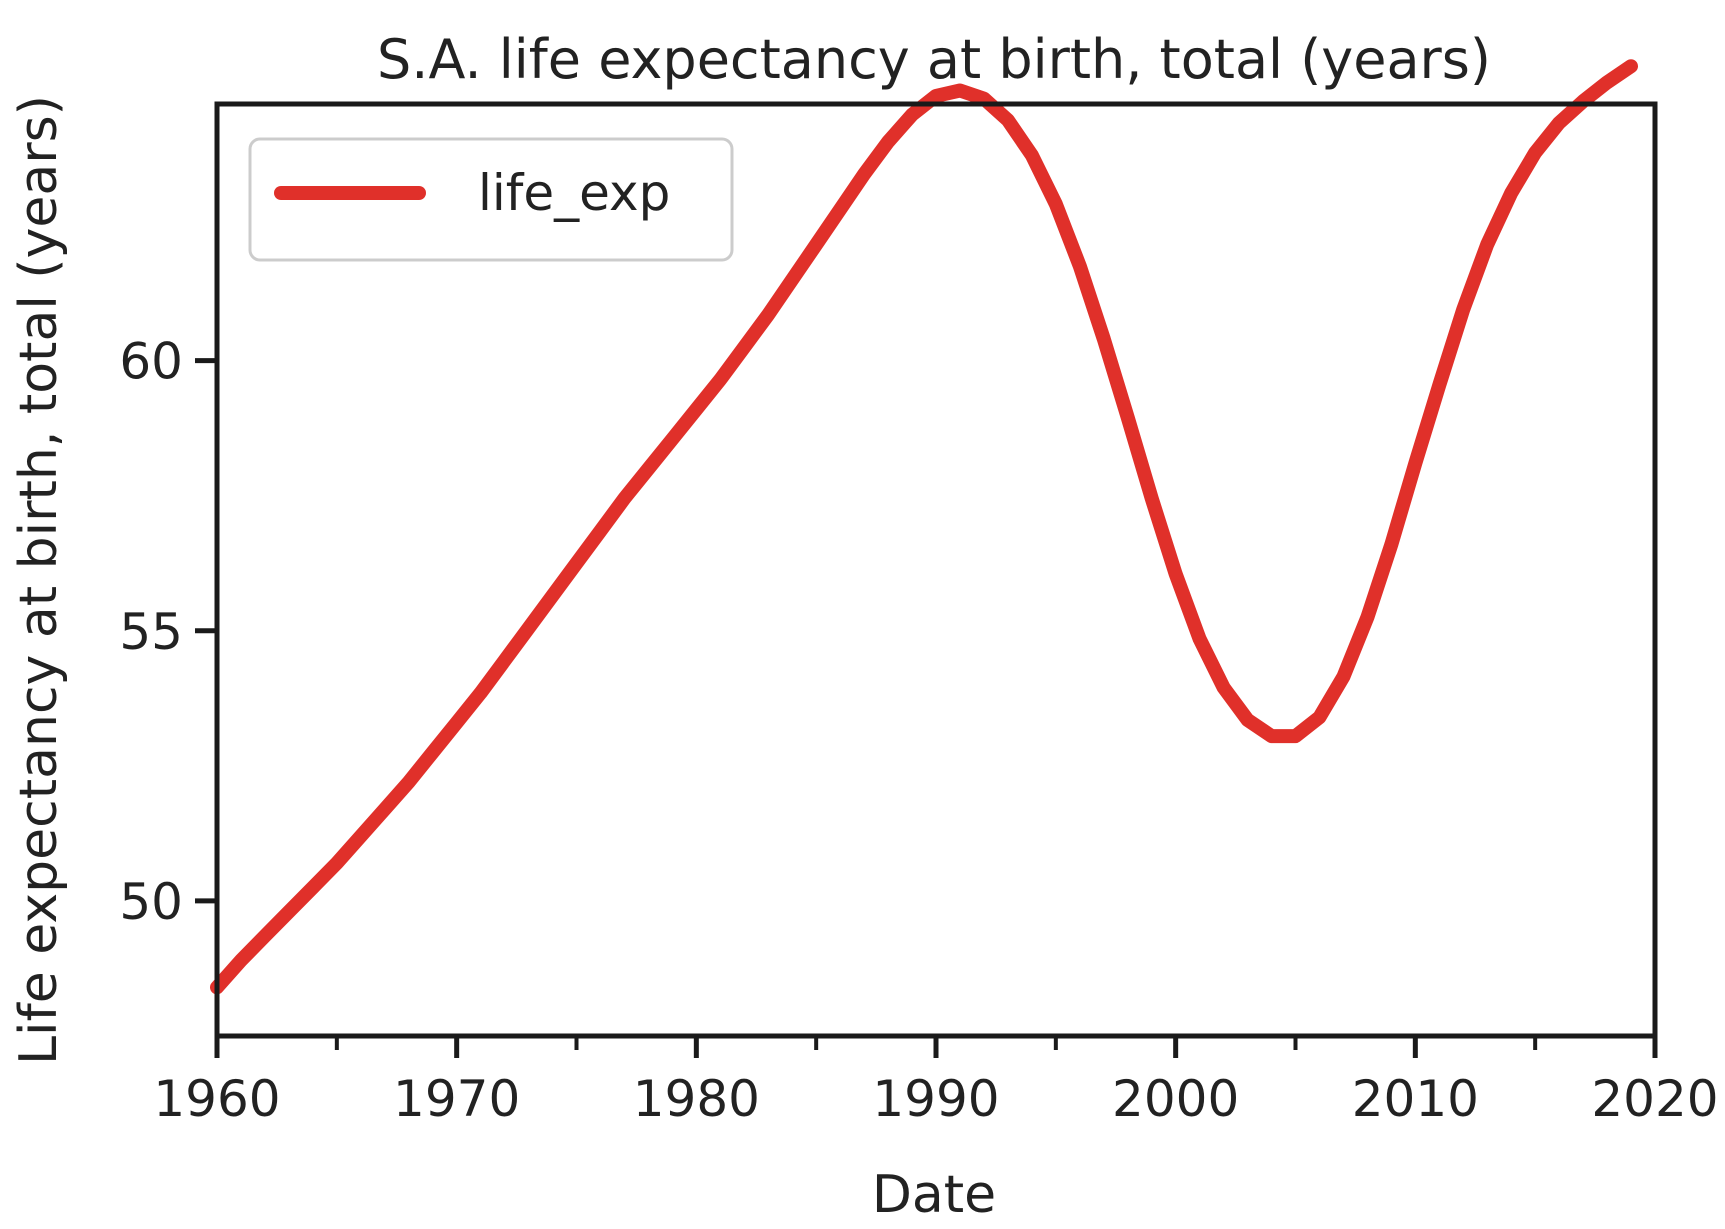  I want to click on x-tick-label: 1970, so click(456, 1099).